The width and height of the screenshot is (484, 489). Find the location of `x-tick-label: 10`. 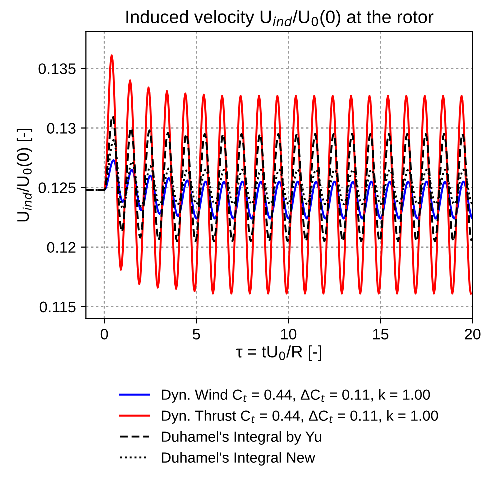

x-tick-label: 10 is located at coordinates (289, 334).